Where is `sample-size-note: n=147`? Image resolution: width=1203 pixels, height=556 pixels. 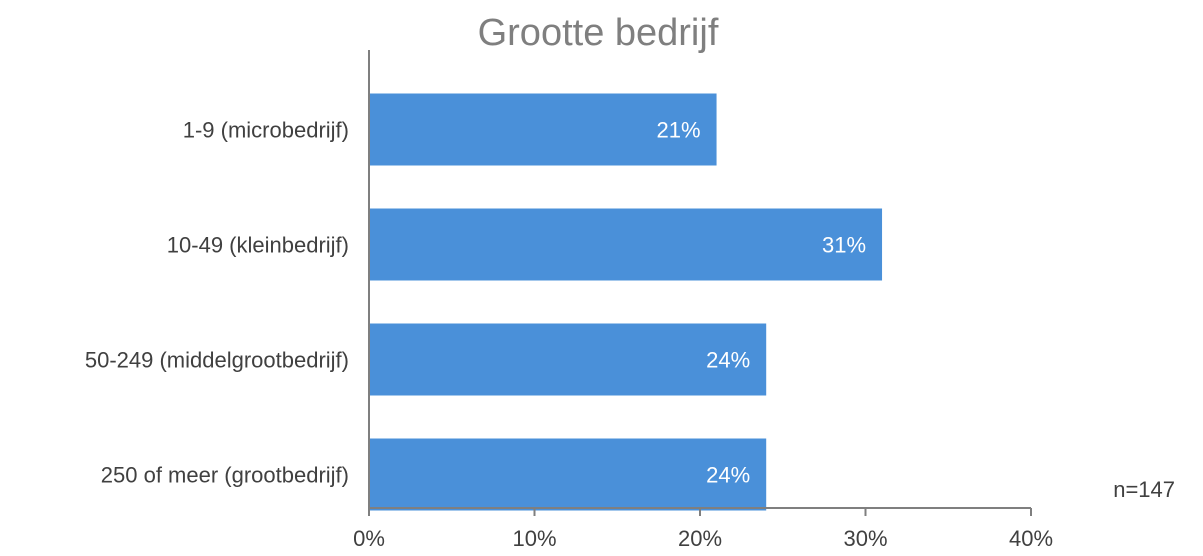
sample-size-note: n=147 is located at coordinates (1144, 489).